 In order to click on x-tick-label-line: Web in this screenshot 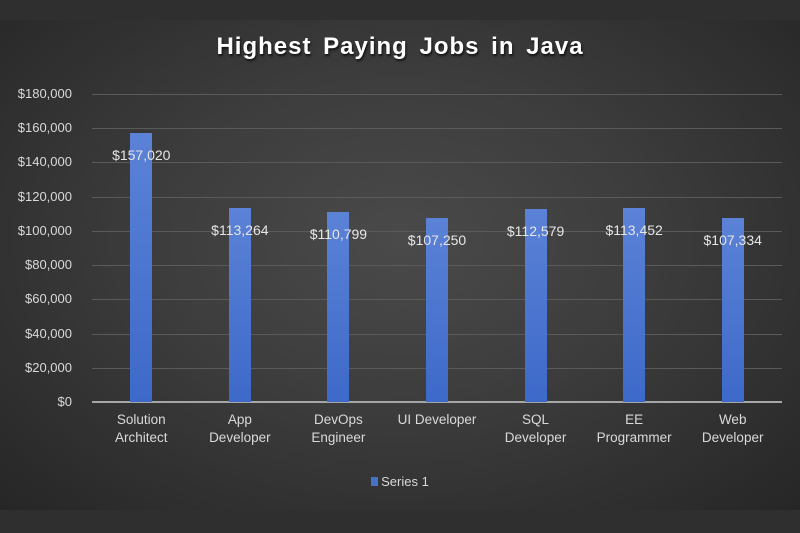, I will do `click(732, 419)`.